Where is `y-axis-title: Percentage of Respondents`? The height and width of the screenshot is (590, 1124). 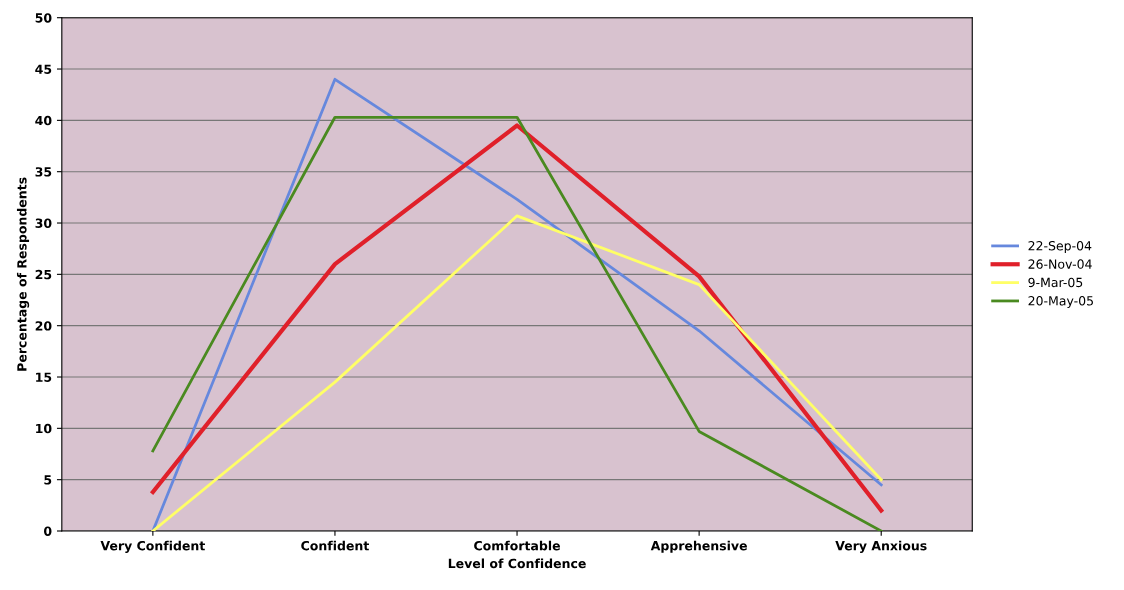
y-axis-title: Percentage of Respondents is located at coordinates (23, 274).